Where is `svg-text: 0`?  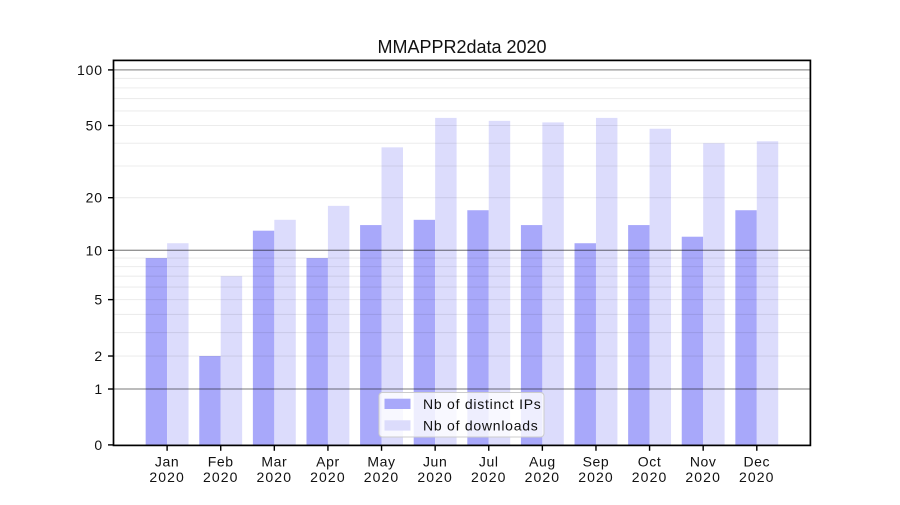
svg-text: 0 is located at coordinates (98, 445).